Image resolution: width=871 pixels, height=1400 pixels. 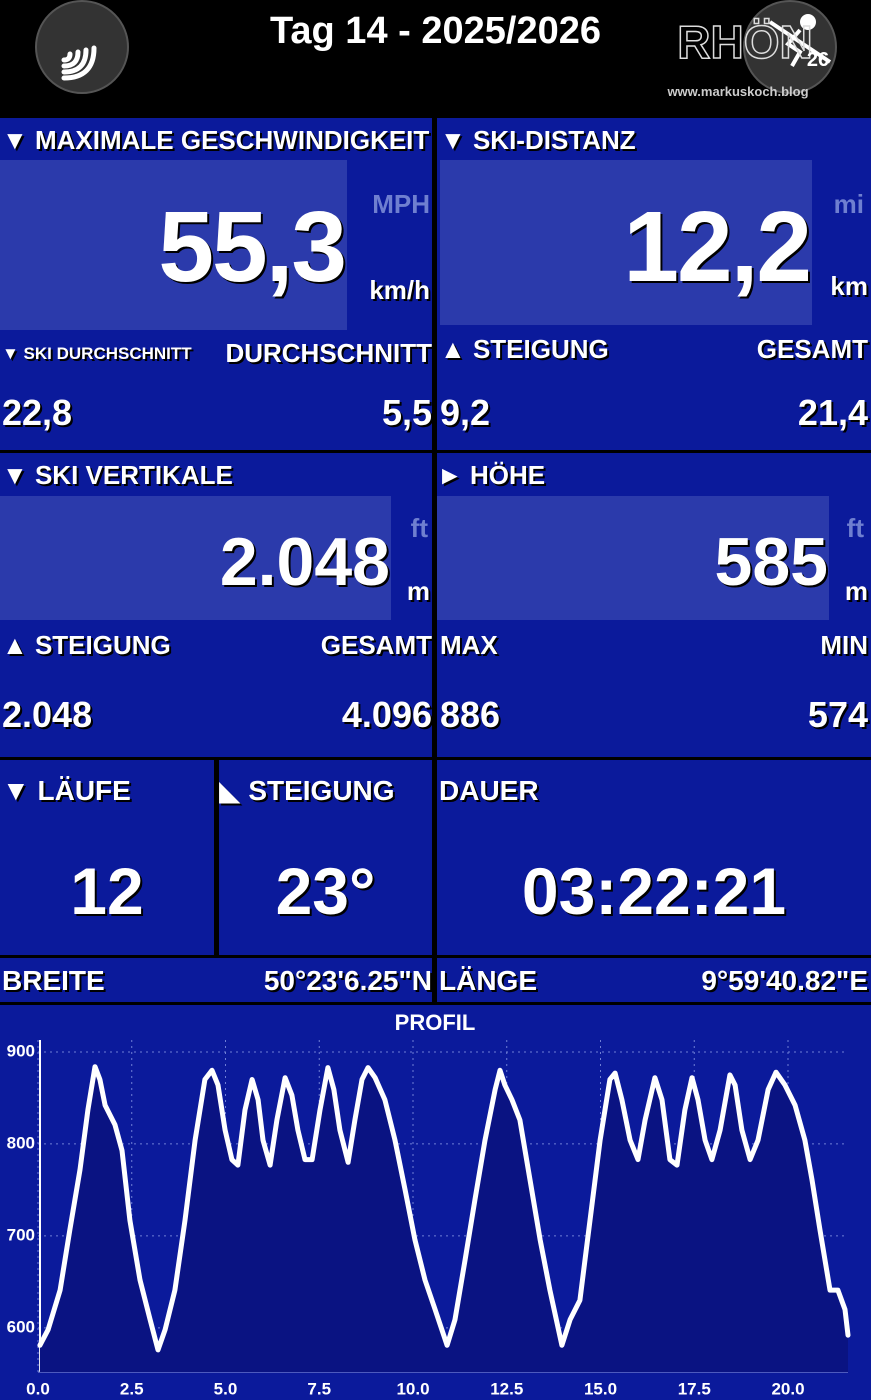 What do you see at coordinates (844, 645) in the screenshot?
I see `label: MIN` at bounding box center [844, 645].